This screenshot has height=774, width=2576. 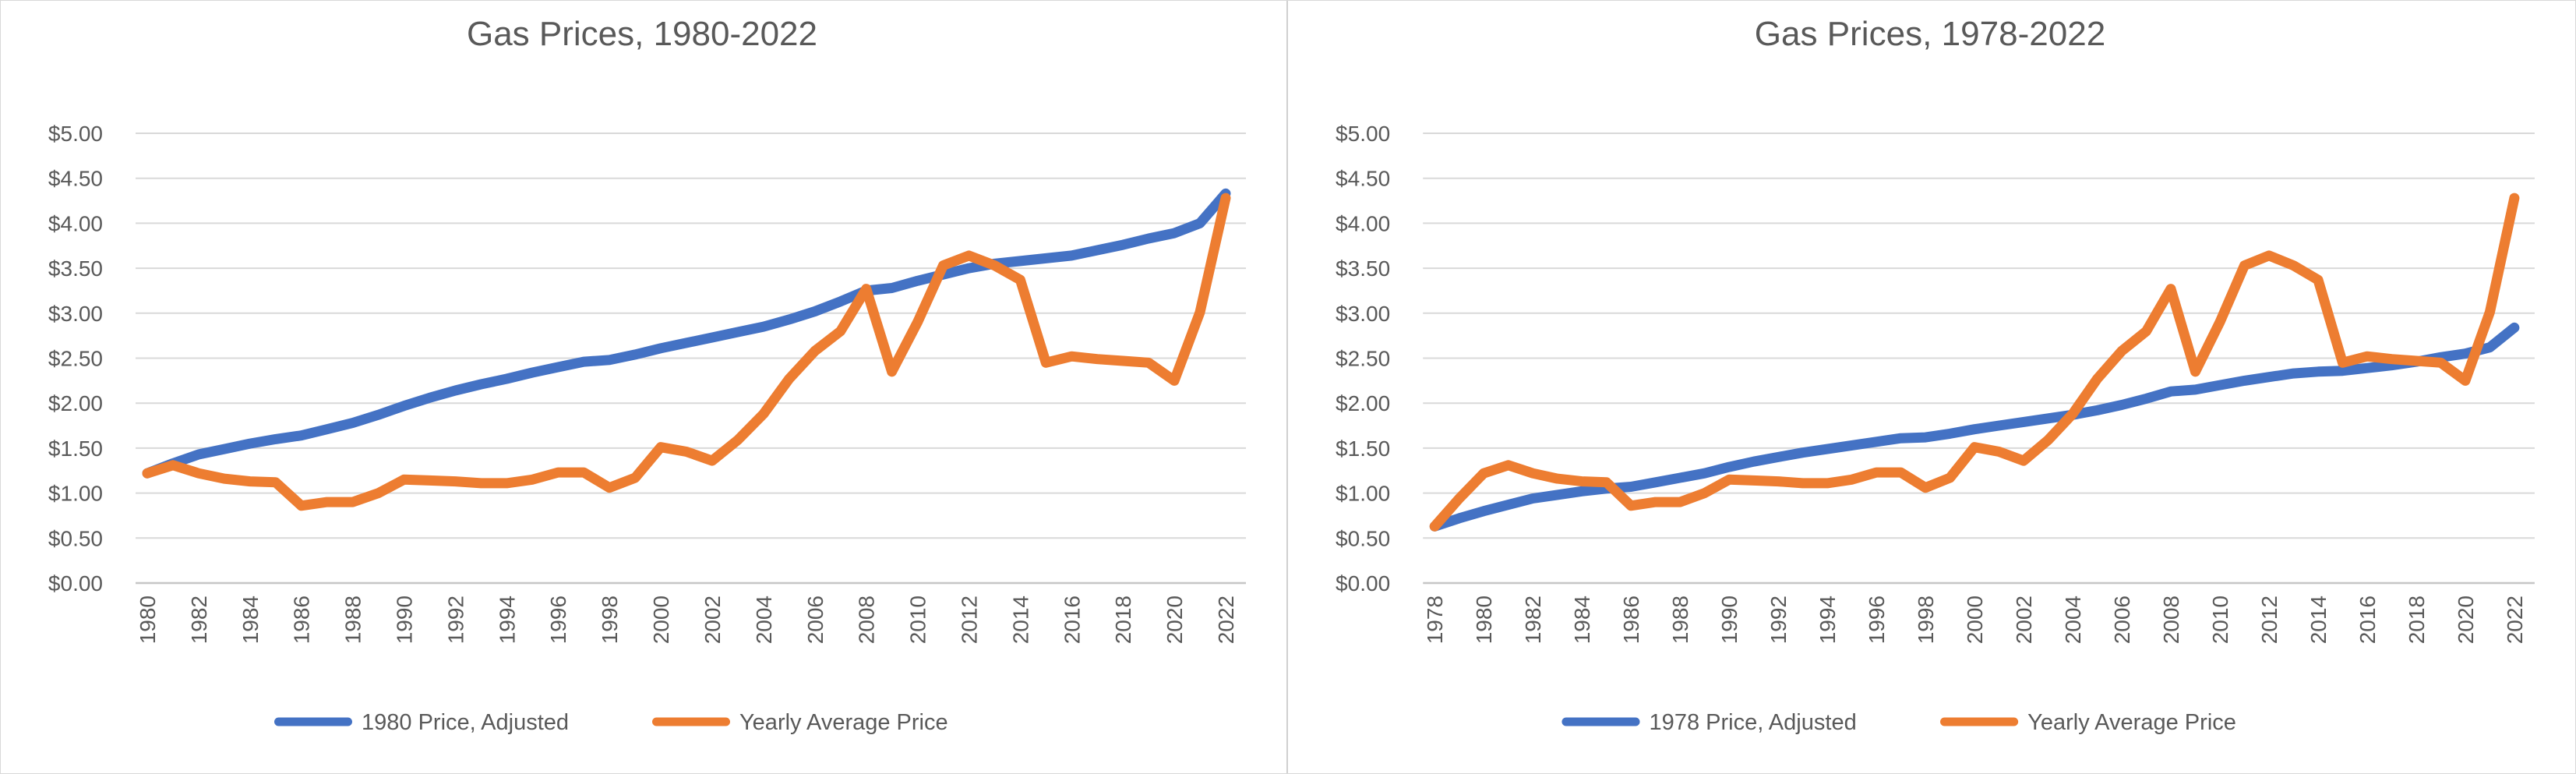 I want to click on legend-label: 1980 Price, Adjusted, so click(x=465, y=722).